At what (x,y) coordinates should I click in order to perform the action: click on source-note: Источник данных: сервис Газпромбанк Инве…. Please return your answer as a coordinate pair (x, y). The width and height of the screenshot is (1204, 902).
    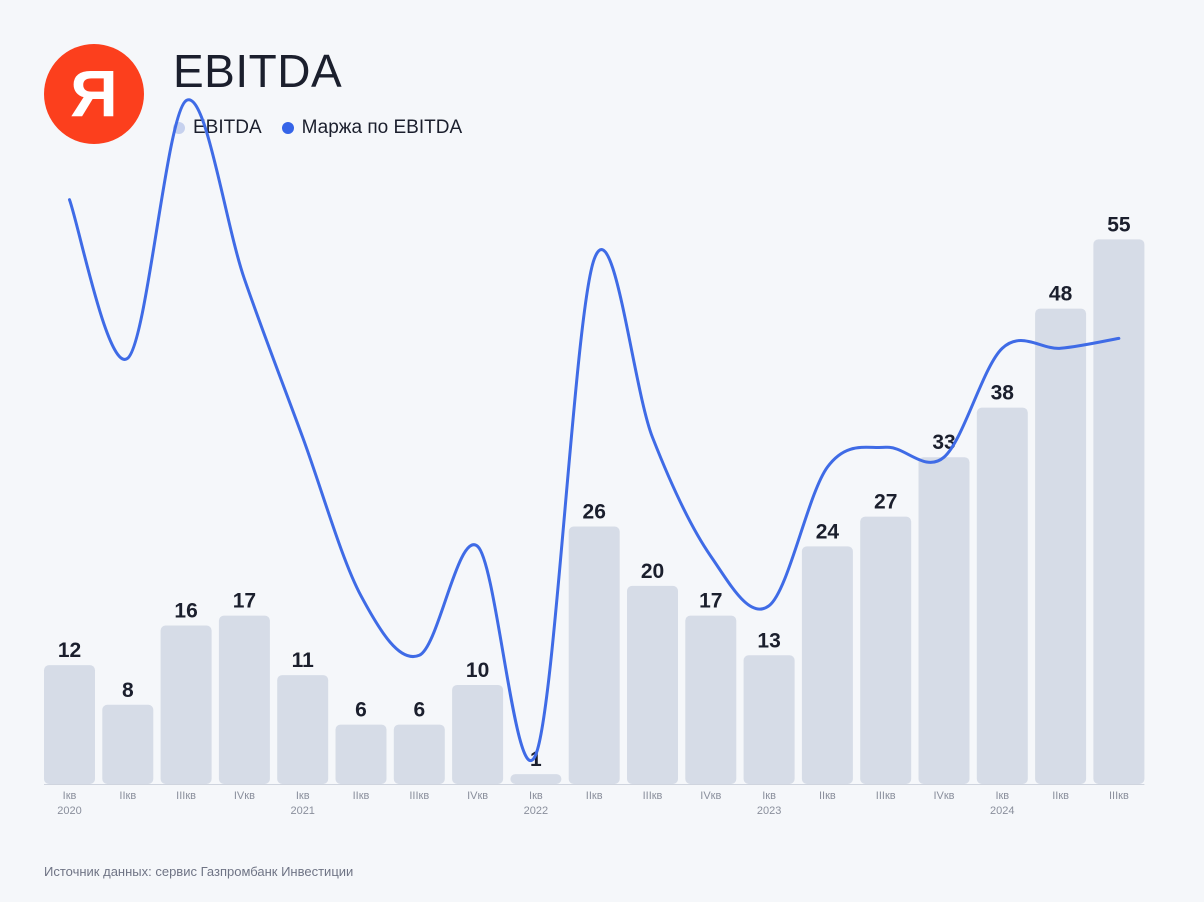
    Looking at the image, I should click on (199, 871).